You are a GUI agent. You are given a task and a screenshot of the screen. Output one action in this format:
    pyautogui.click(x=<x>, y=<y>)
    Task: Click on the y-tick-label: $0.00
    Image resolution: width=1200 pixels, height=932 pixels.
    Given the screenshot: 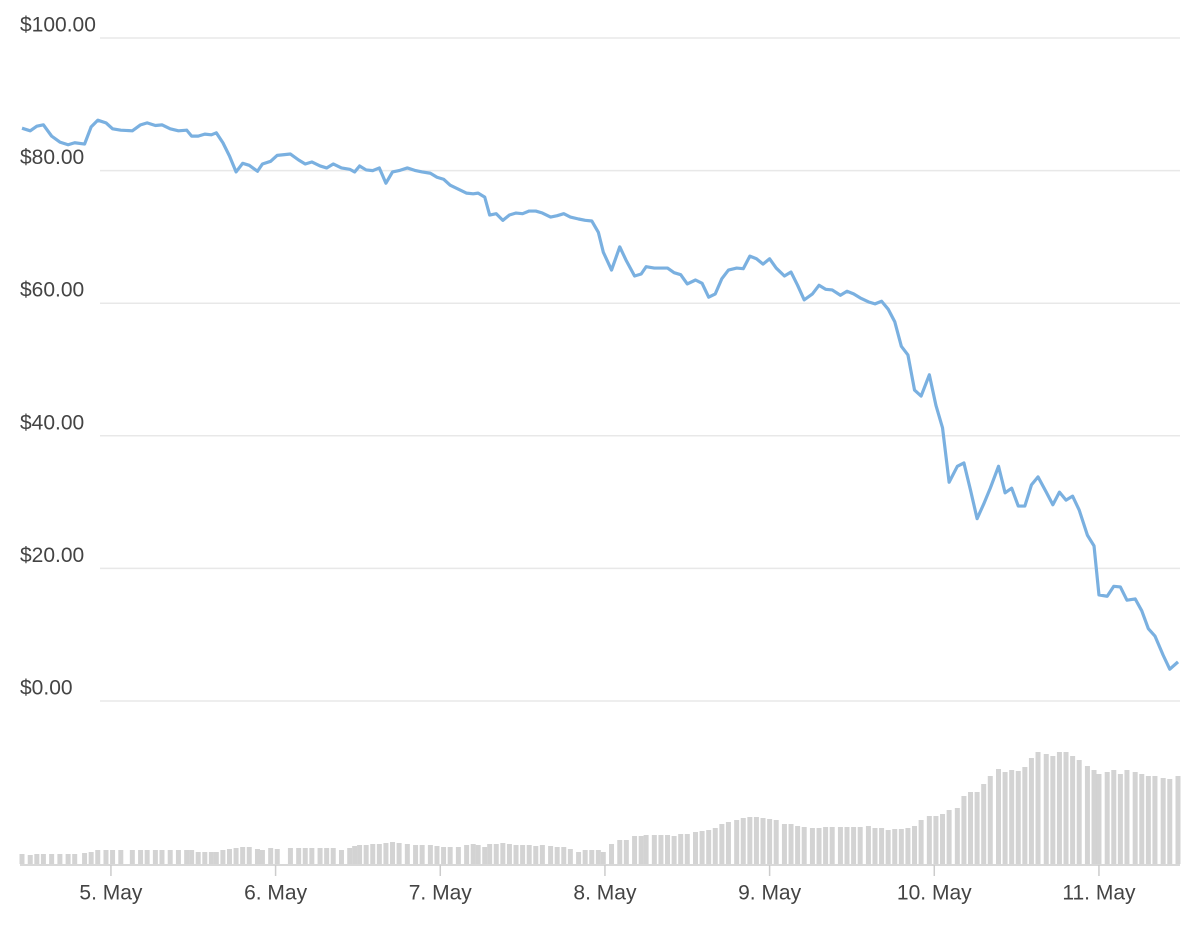 What is the action you would take?
    pyautogui.click(x=46, y=688)
    